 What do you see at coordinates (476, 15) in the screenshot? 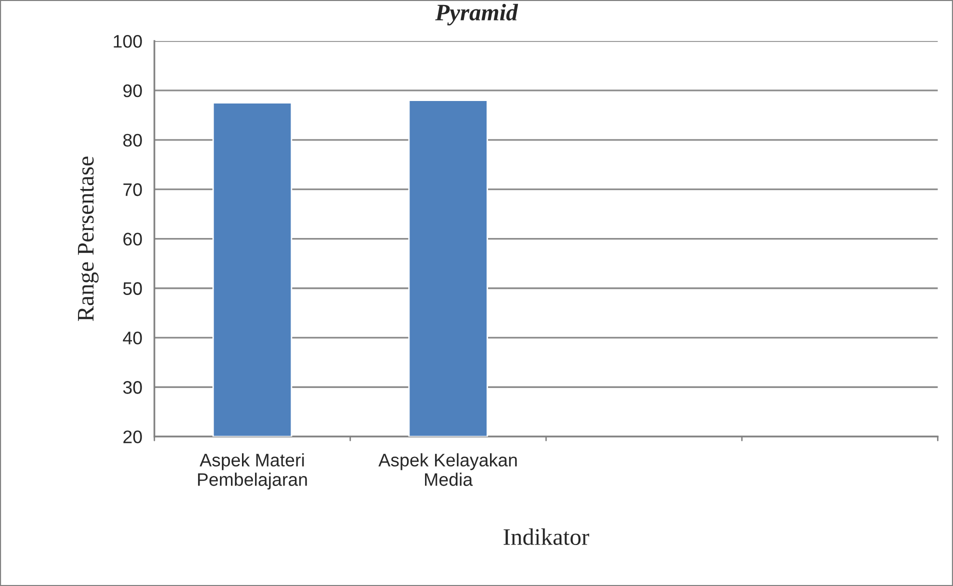
I see `chart-title: Pyramid` at bounding box center [476, 15].